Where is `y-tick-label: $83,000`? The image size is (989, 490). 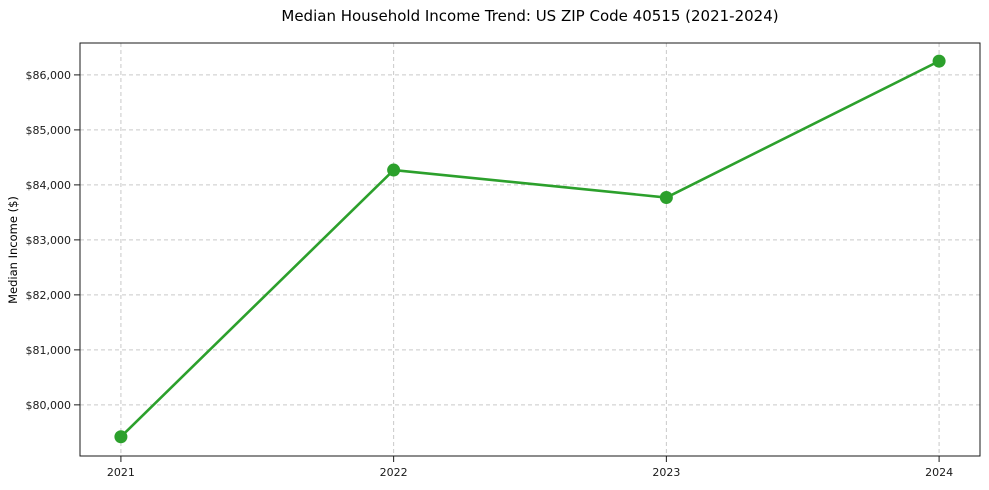 y-tick-label: $83,000 is located at coordinates (49, 240).